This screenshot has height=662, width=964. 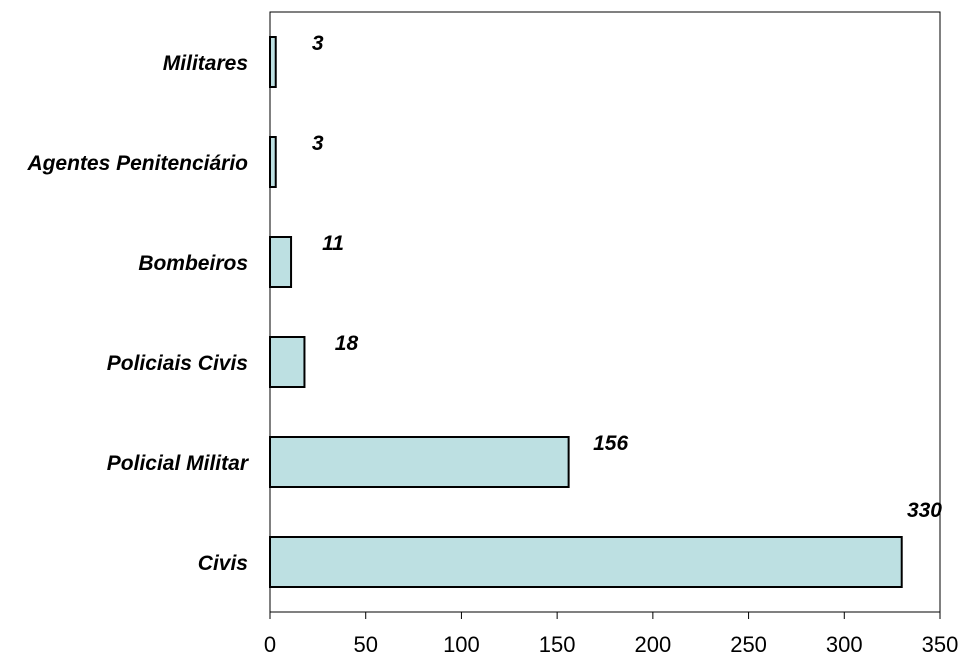 What do you see at coordinates (365, 644) in the screenshot?
I see `x-tick-label: 50` at bounding box center [365, 644].